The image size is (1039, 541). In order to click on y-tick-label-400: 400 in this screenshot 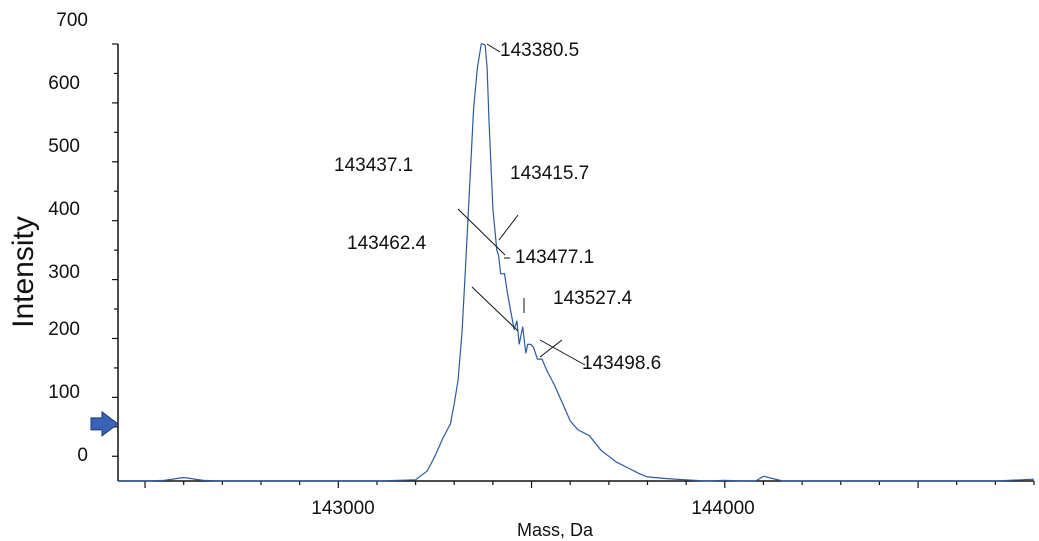, I will do `click(64, 209)`.